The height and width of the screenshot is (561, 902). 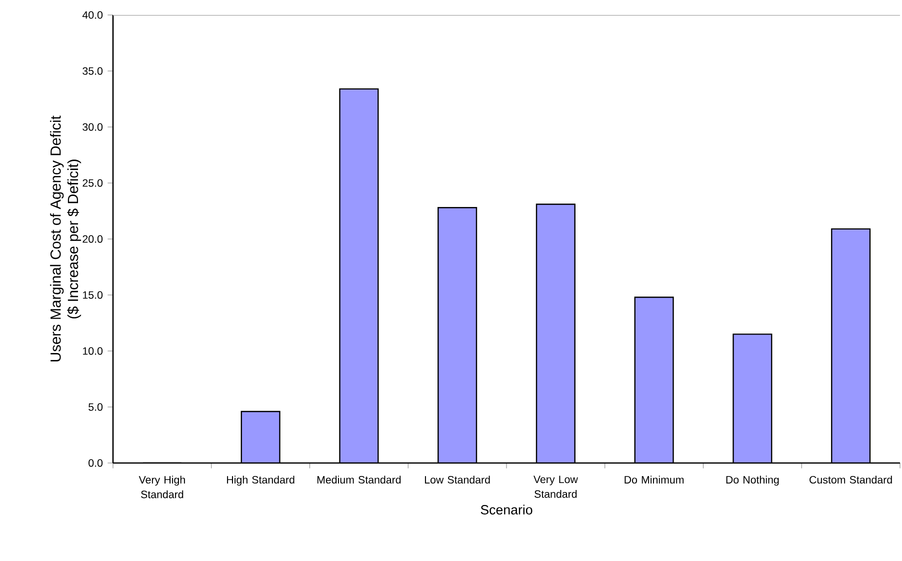 I want to click on x-tick-label: Very Low Standard, so click(x=556, y=487).